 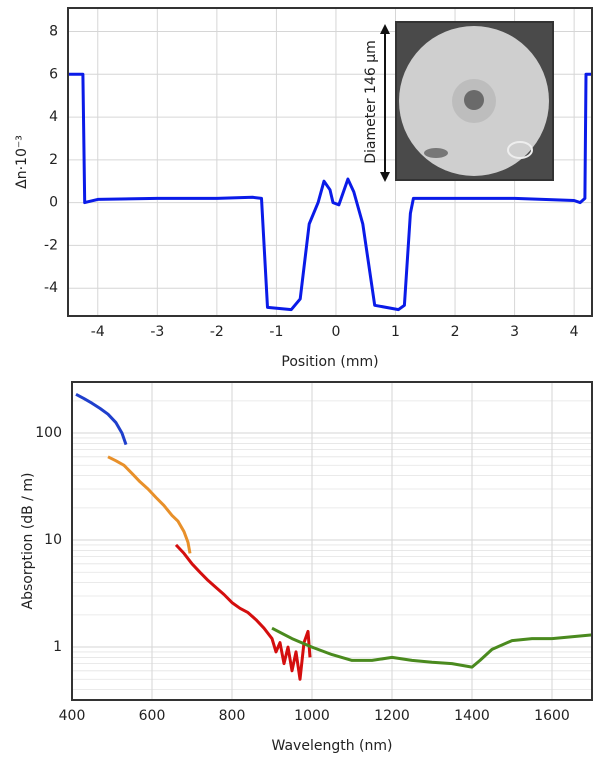 What do you see at coordinates (332, 746) in the screenshot?
I see `x-axis-label: Wavelength (nm)` at bounding box center [332, 746].